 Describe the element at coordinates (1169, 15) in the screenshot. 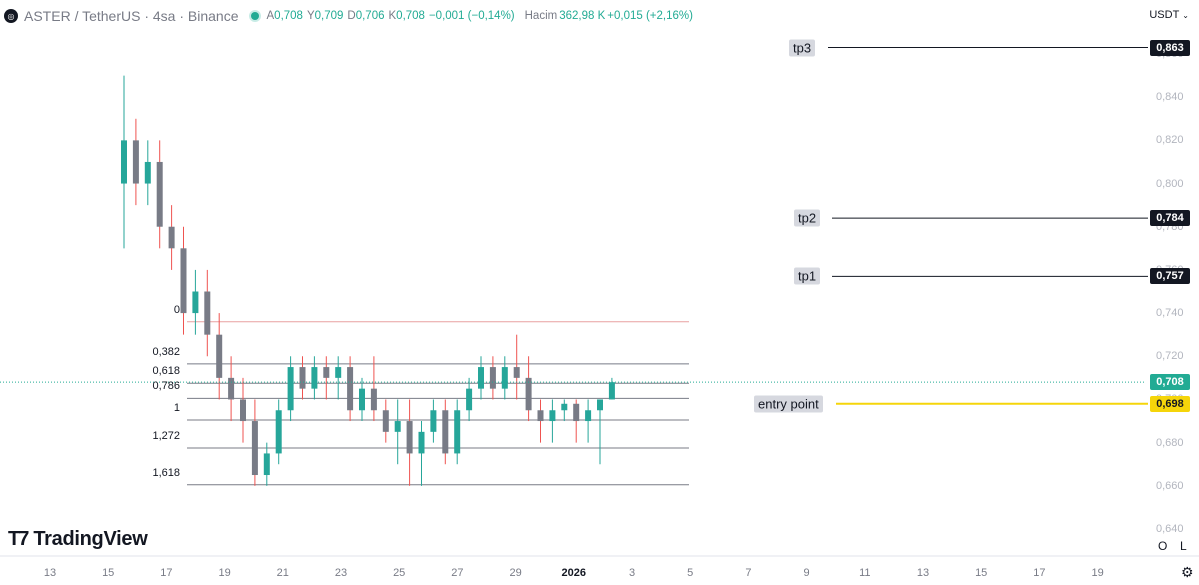

I see `currency-selector: USDT ⌄` at that location.